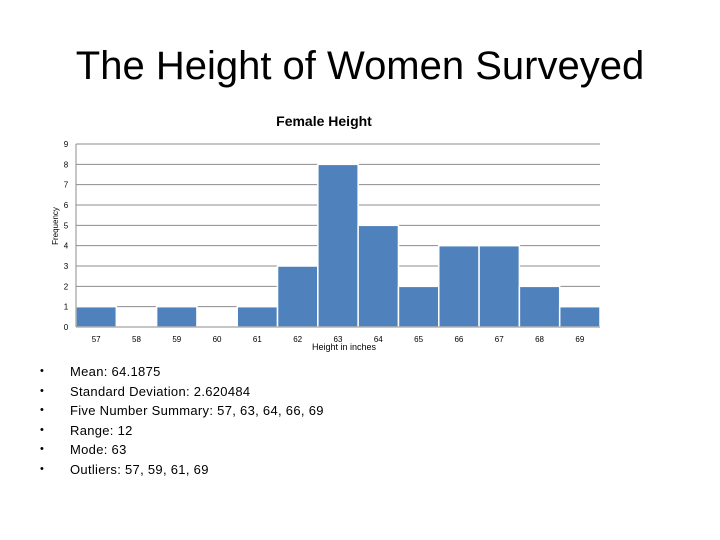 Image resolution: width=720 pixels, height=540 pixels. I want to click on y-tick-label: 5, so click(66, 225).